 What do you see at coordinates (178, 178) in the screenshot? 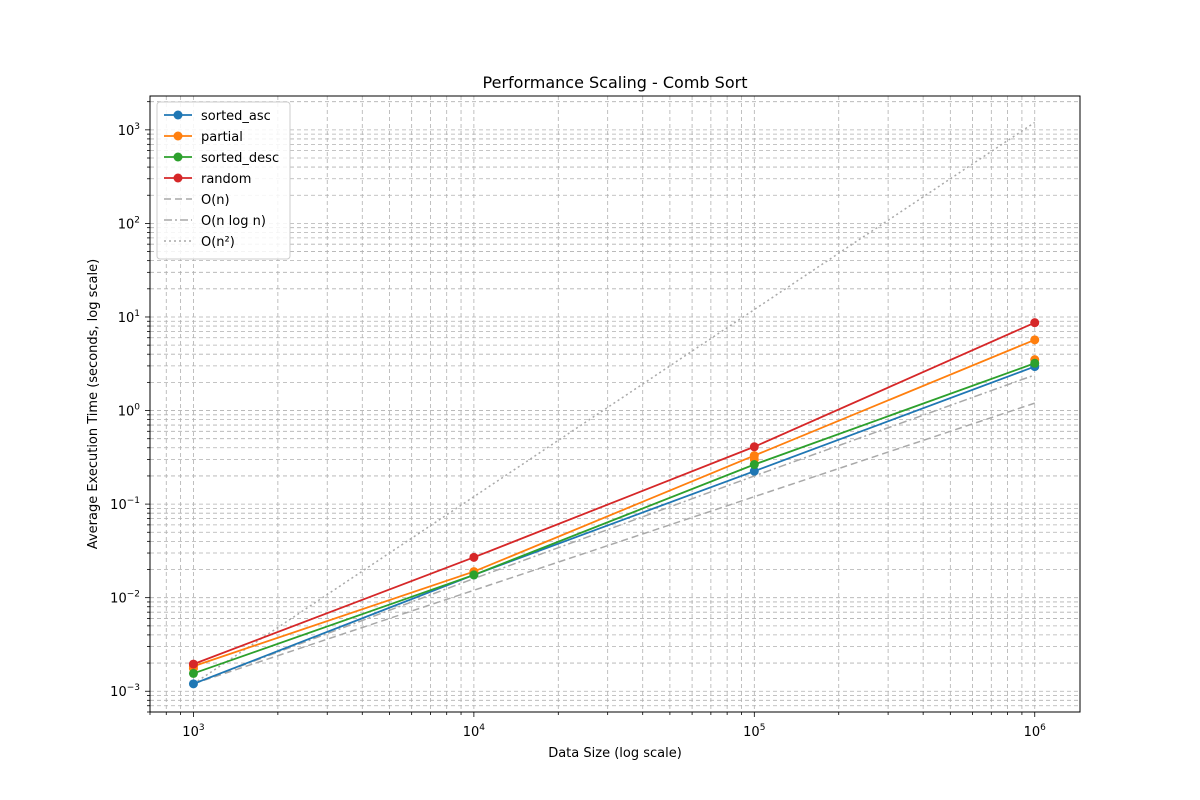
I see `legend-marker-random` at bounding box center [178, 178].